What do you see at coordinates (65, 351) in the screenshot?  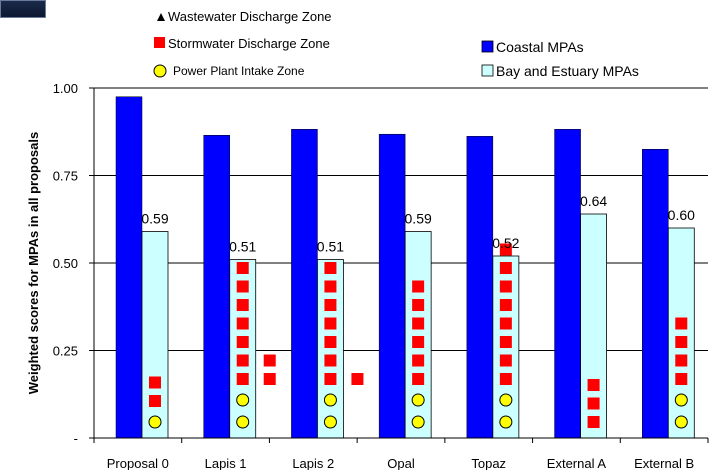 I see `y-tick-label: 0.25` at bounding box center [65, 351].